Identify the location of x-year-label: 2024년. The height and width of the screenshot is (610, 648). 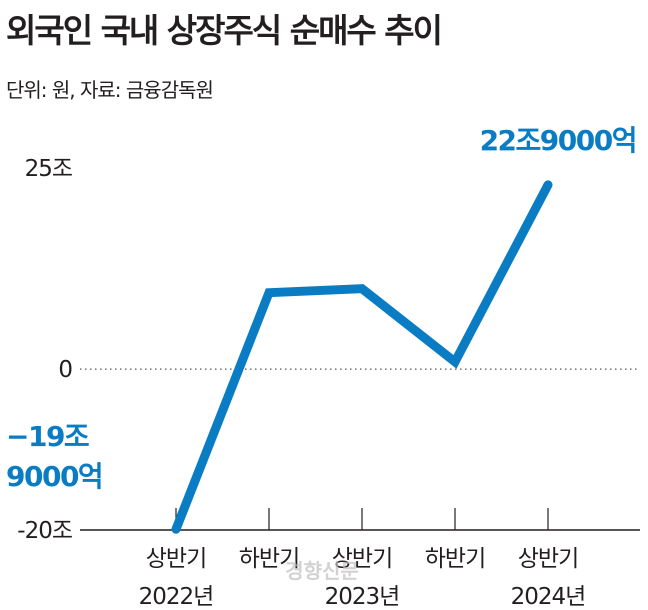
(548, 597).